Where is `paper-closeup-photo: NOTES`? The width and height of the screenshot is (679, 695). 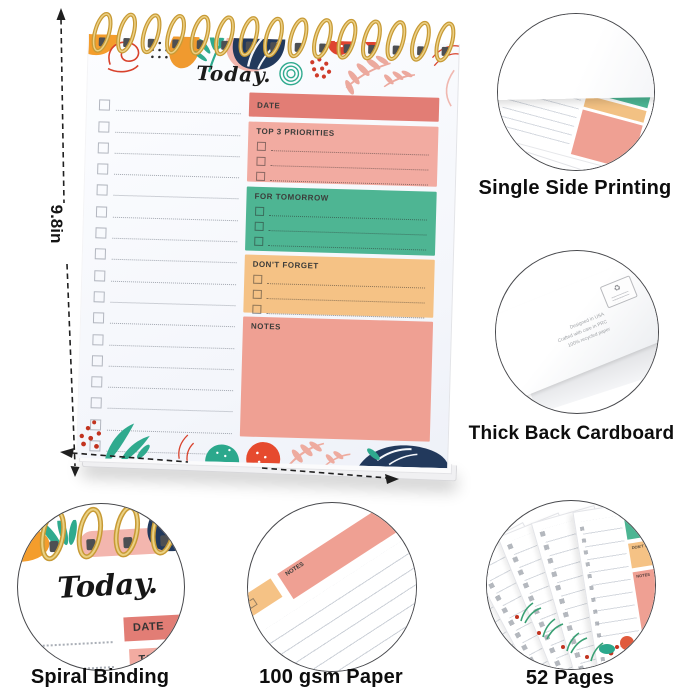
paper-closeup-photo: NOTES is located at coordinates (332, 587).